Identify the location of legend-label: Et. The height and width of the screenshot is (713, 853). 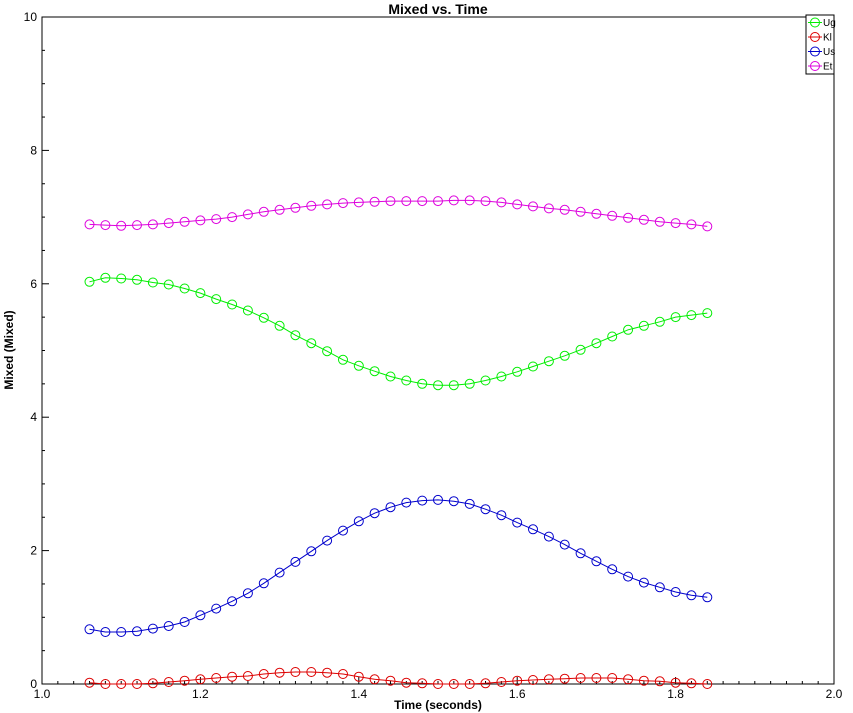
(828, 67).